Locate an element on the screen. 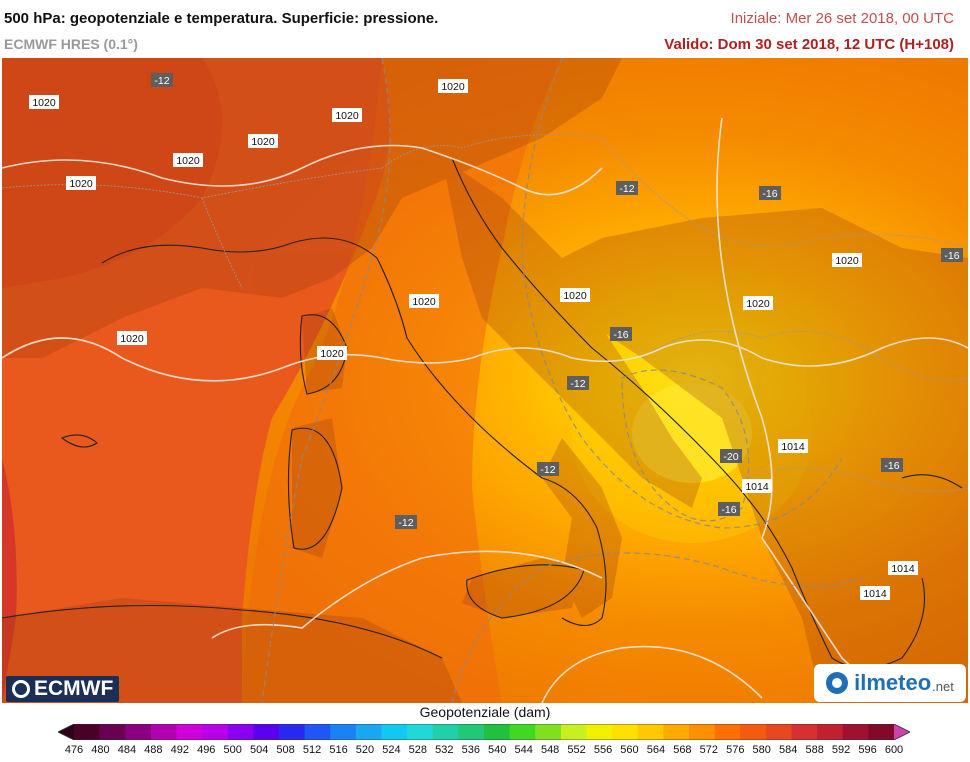  colorbar-tick-label: 560 is located at coordinates (629, 750).